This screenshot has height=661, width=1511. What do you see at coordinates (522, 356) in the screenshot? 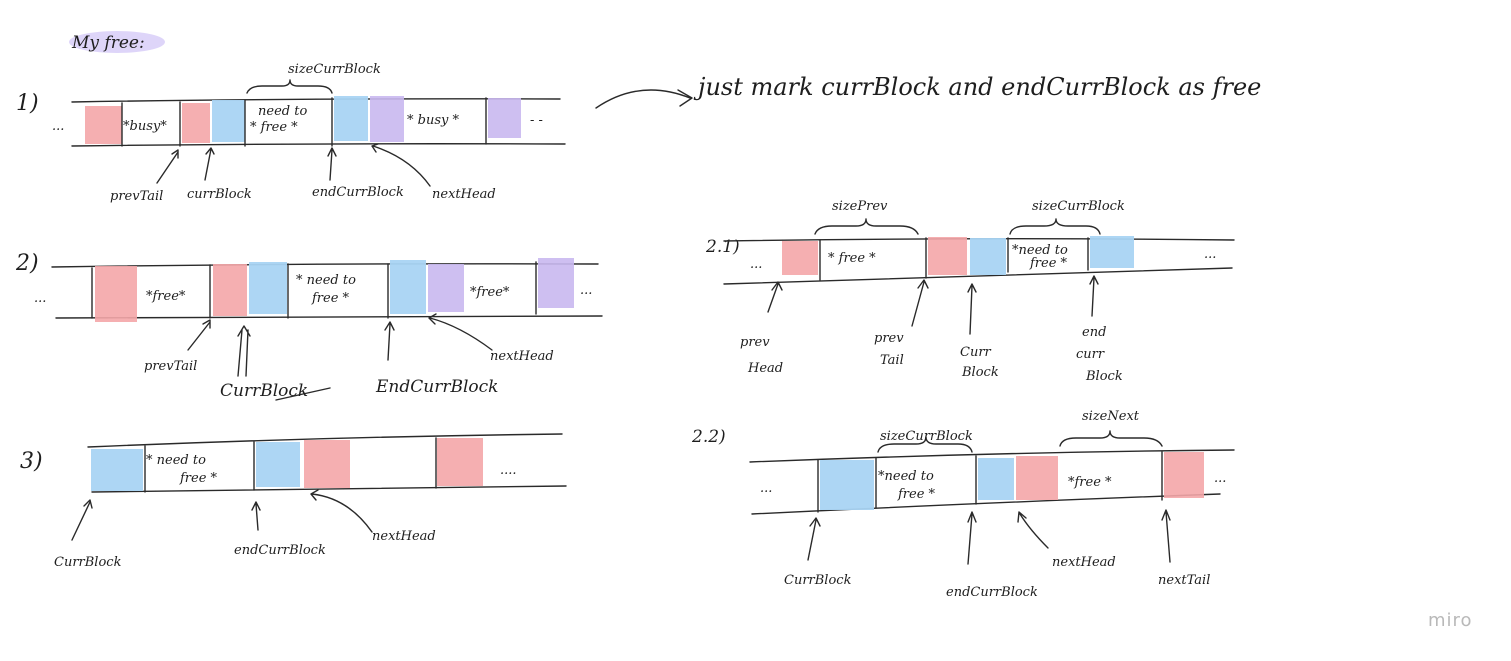
I see `case-2-label-nexthead: nextHead` at bounding box center [522, 356].